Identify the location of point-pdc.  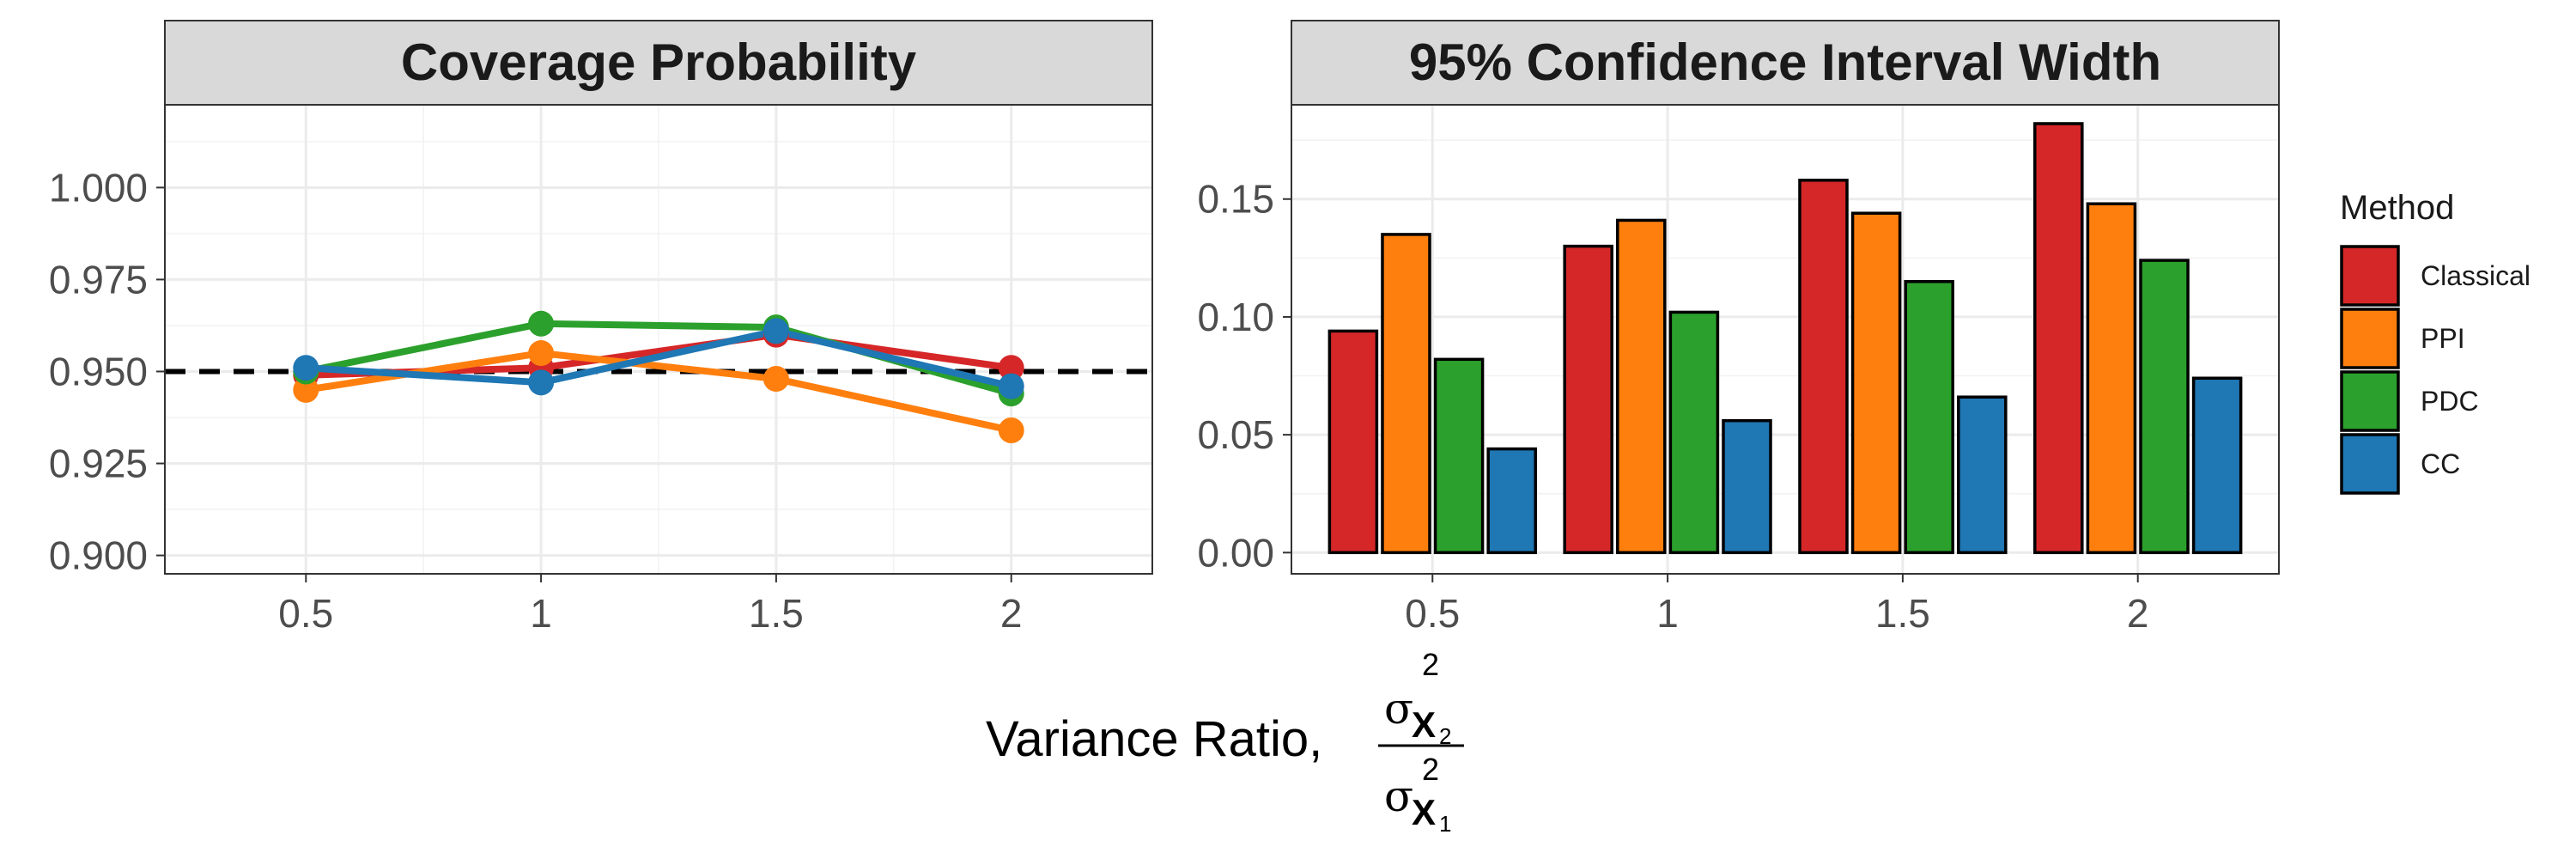
(541, 323).